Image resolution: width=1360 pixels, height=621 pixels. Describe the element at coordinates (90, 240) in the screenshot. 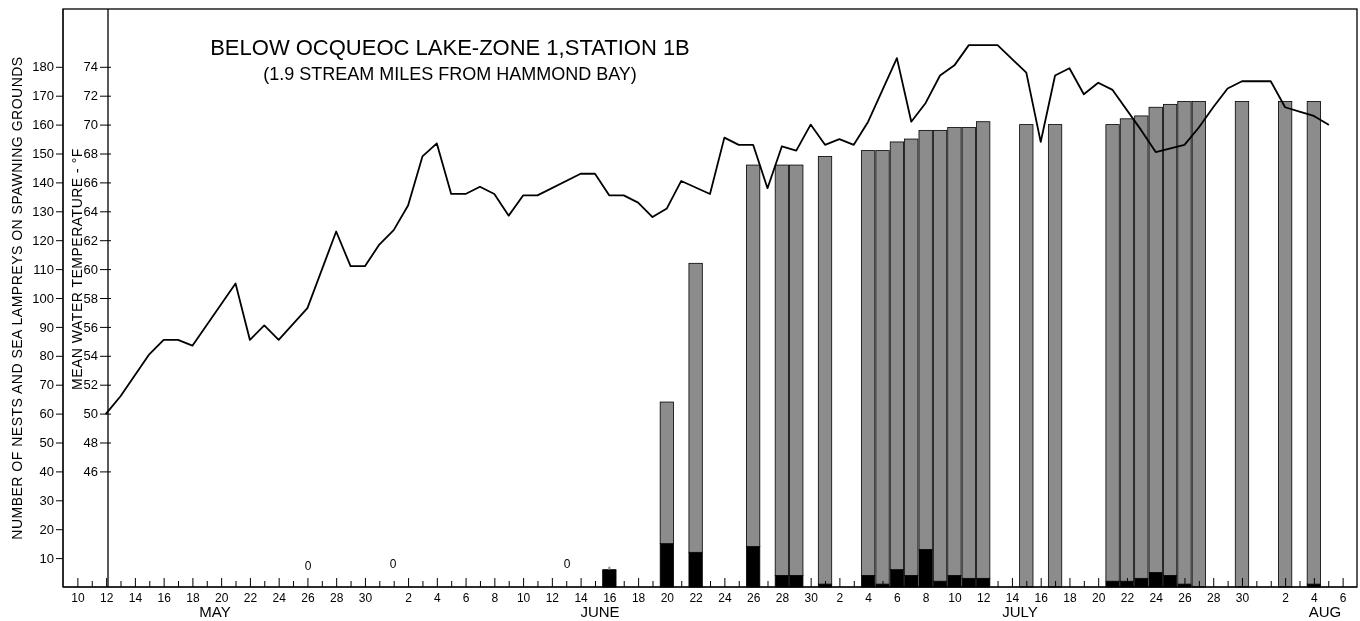

I see `y2-tick-label: 62` at that location.